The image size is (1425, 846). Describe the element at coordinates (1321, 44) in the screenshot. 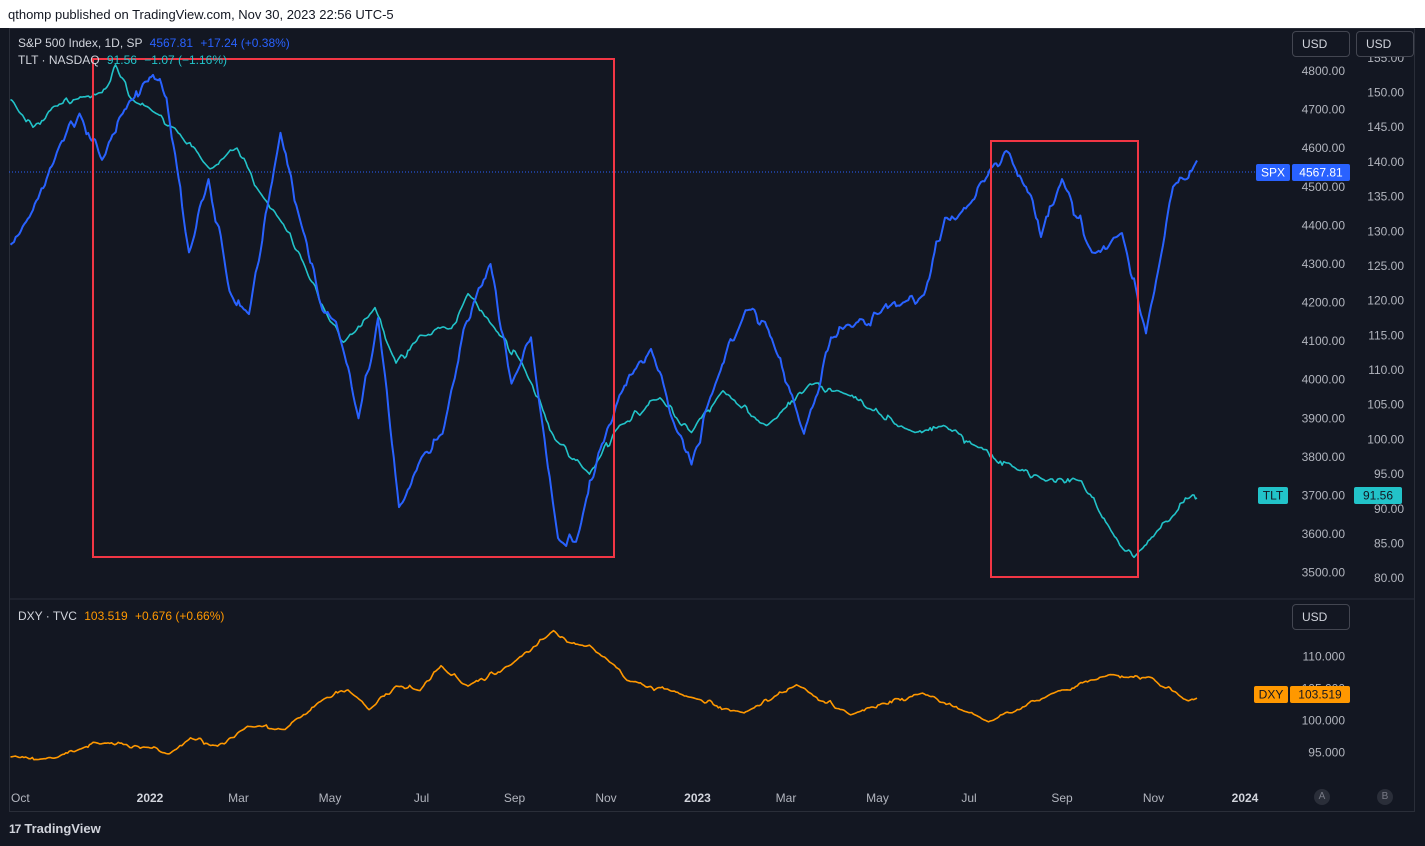

I see `currency-button-spx: USD` at that location.